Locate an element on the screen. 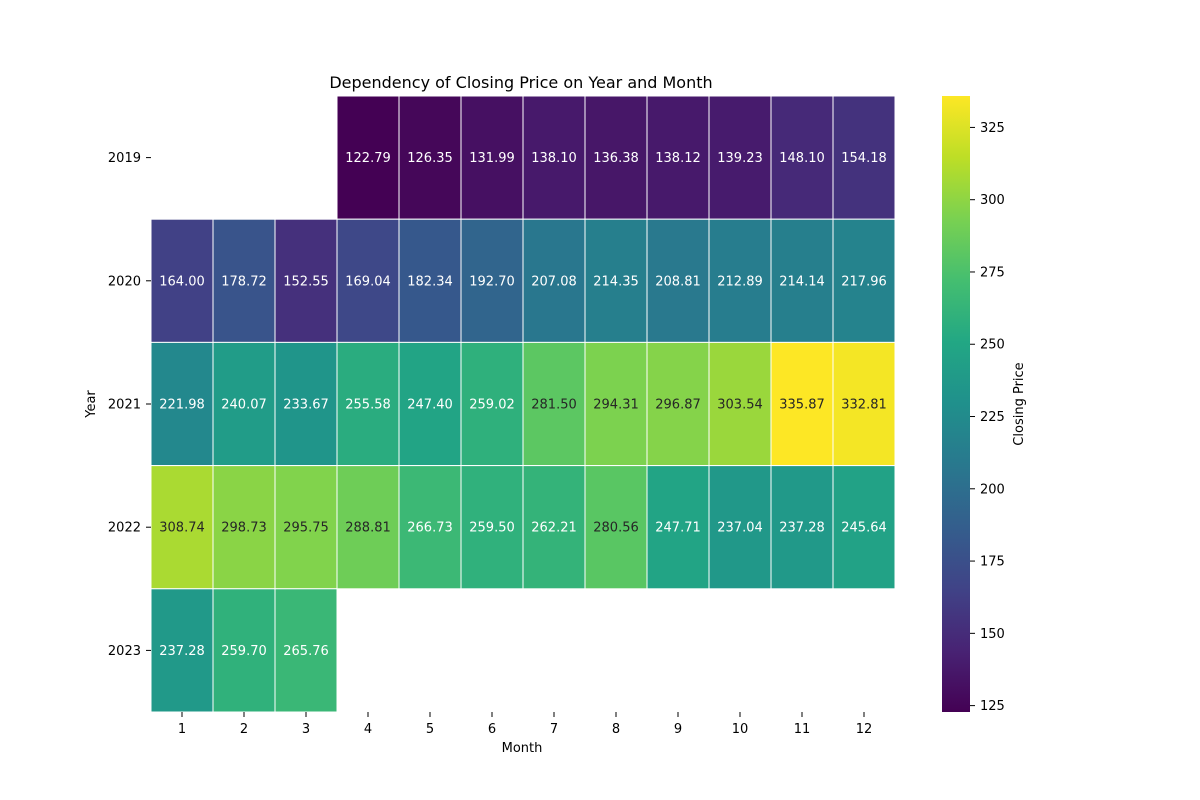 The width and height of the screenshot is (1200, 800). colorbar is located at coordinates (956, 404).